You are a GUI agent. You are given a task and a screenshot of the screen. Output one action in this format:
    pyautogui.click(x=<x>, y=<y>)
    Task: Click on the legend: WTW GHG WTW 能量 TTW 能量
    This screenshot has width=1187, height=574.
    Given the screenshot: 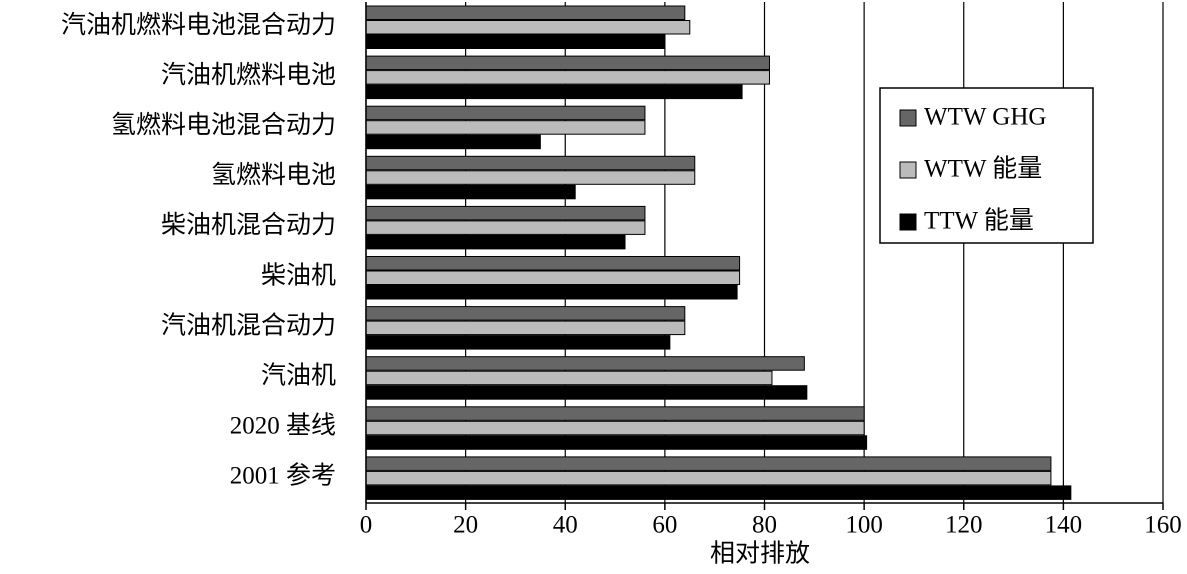 What is the action you would take?
    pyautogui.click(x=986, y=165)
    